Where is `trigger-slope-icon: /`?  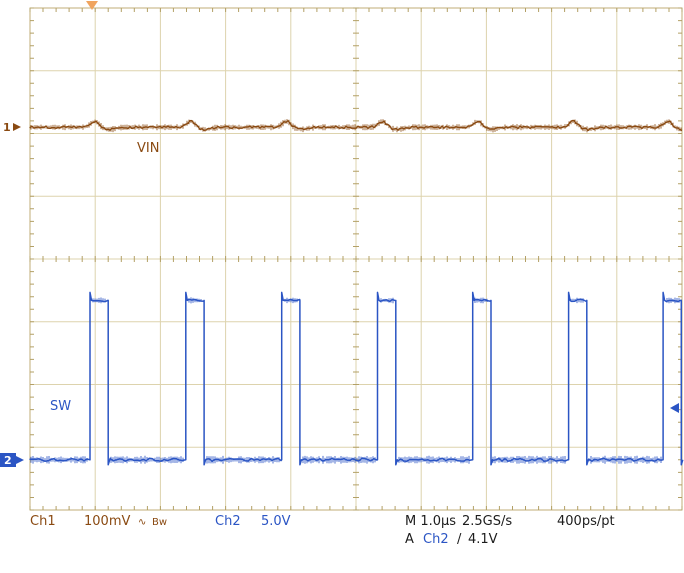 trigger-slope-icon: / is located at coordinates (459, 539).